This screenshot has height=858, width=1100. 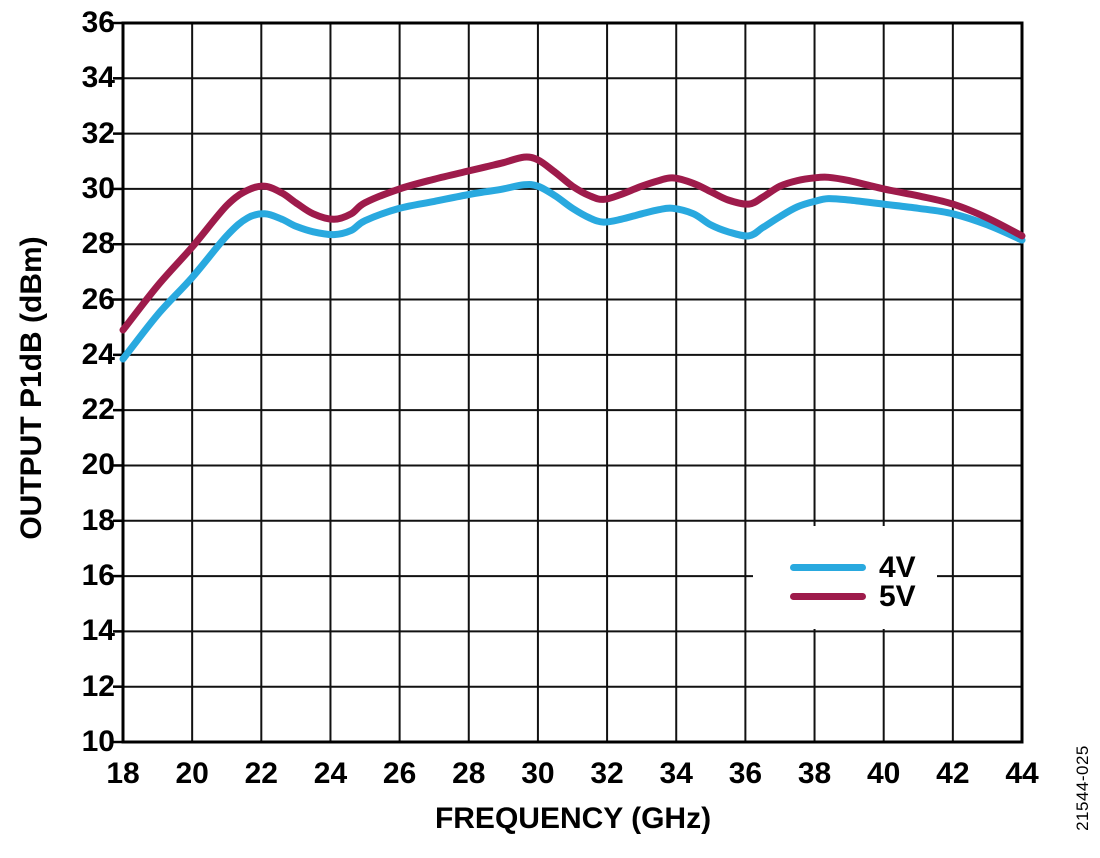 What do you see at coordinates (123, 773) in the screenshot?
I see `x-tick-label: 18` at bounding box center [123, 773].